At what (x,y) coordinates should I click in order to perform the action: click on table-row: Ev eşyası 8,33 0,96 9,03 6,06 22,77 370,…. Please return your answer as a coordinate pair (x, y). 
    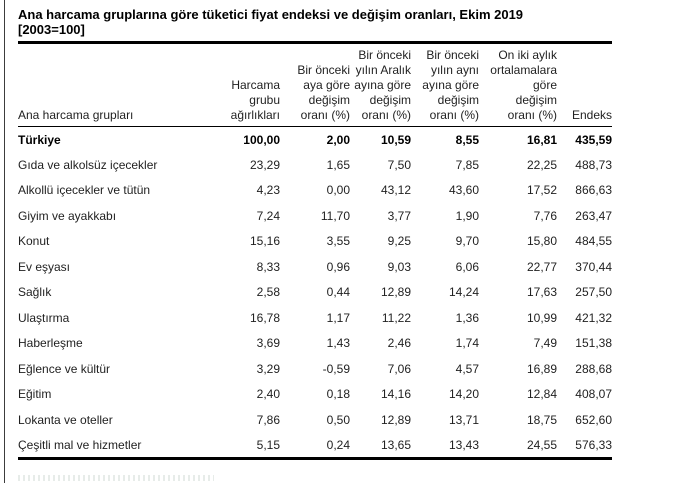
    Looking at the image, I should click on (315, 267).